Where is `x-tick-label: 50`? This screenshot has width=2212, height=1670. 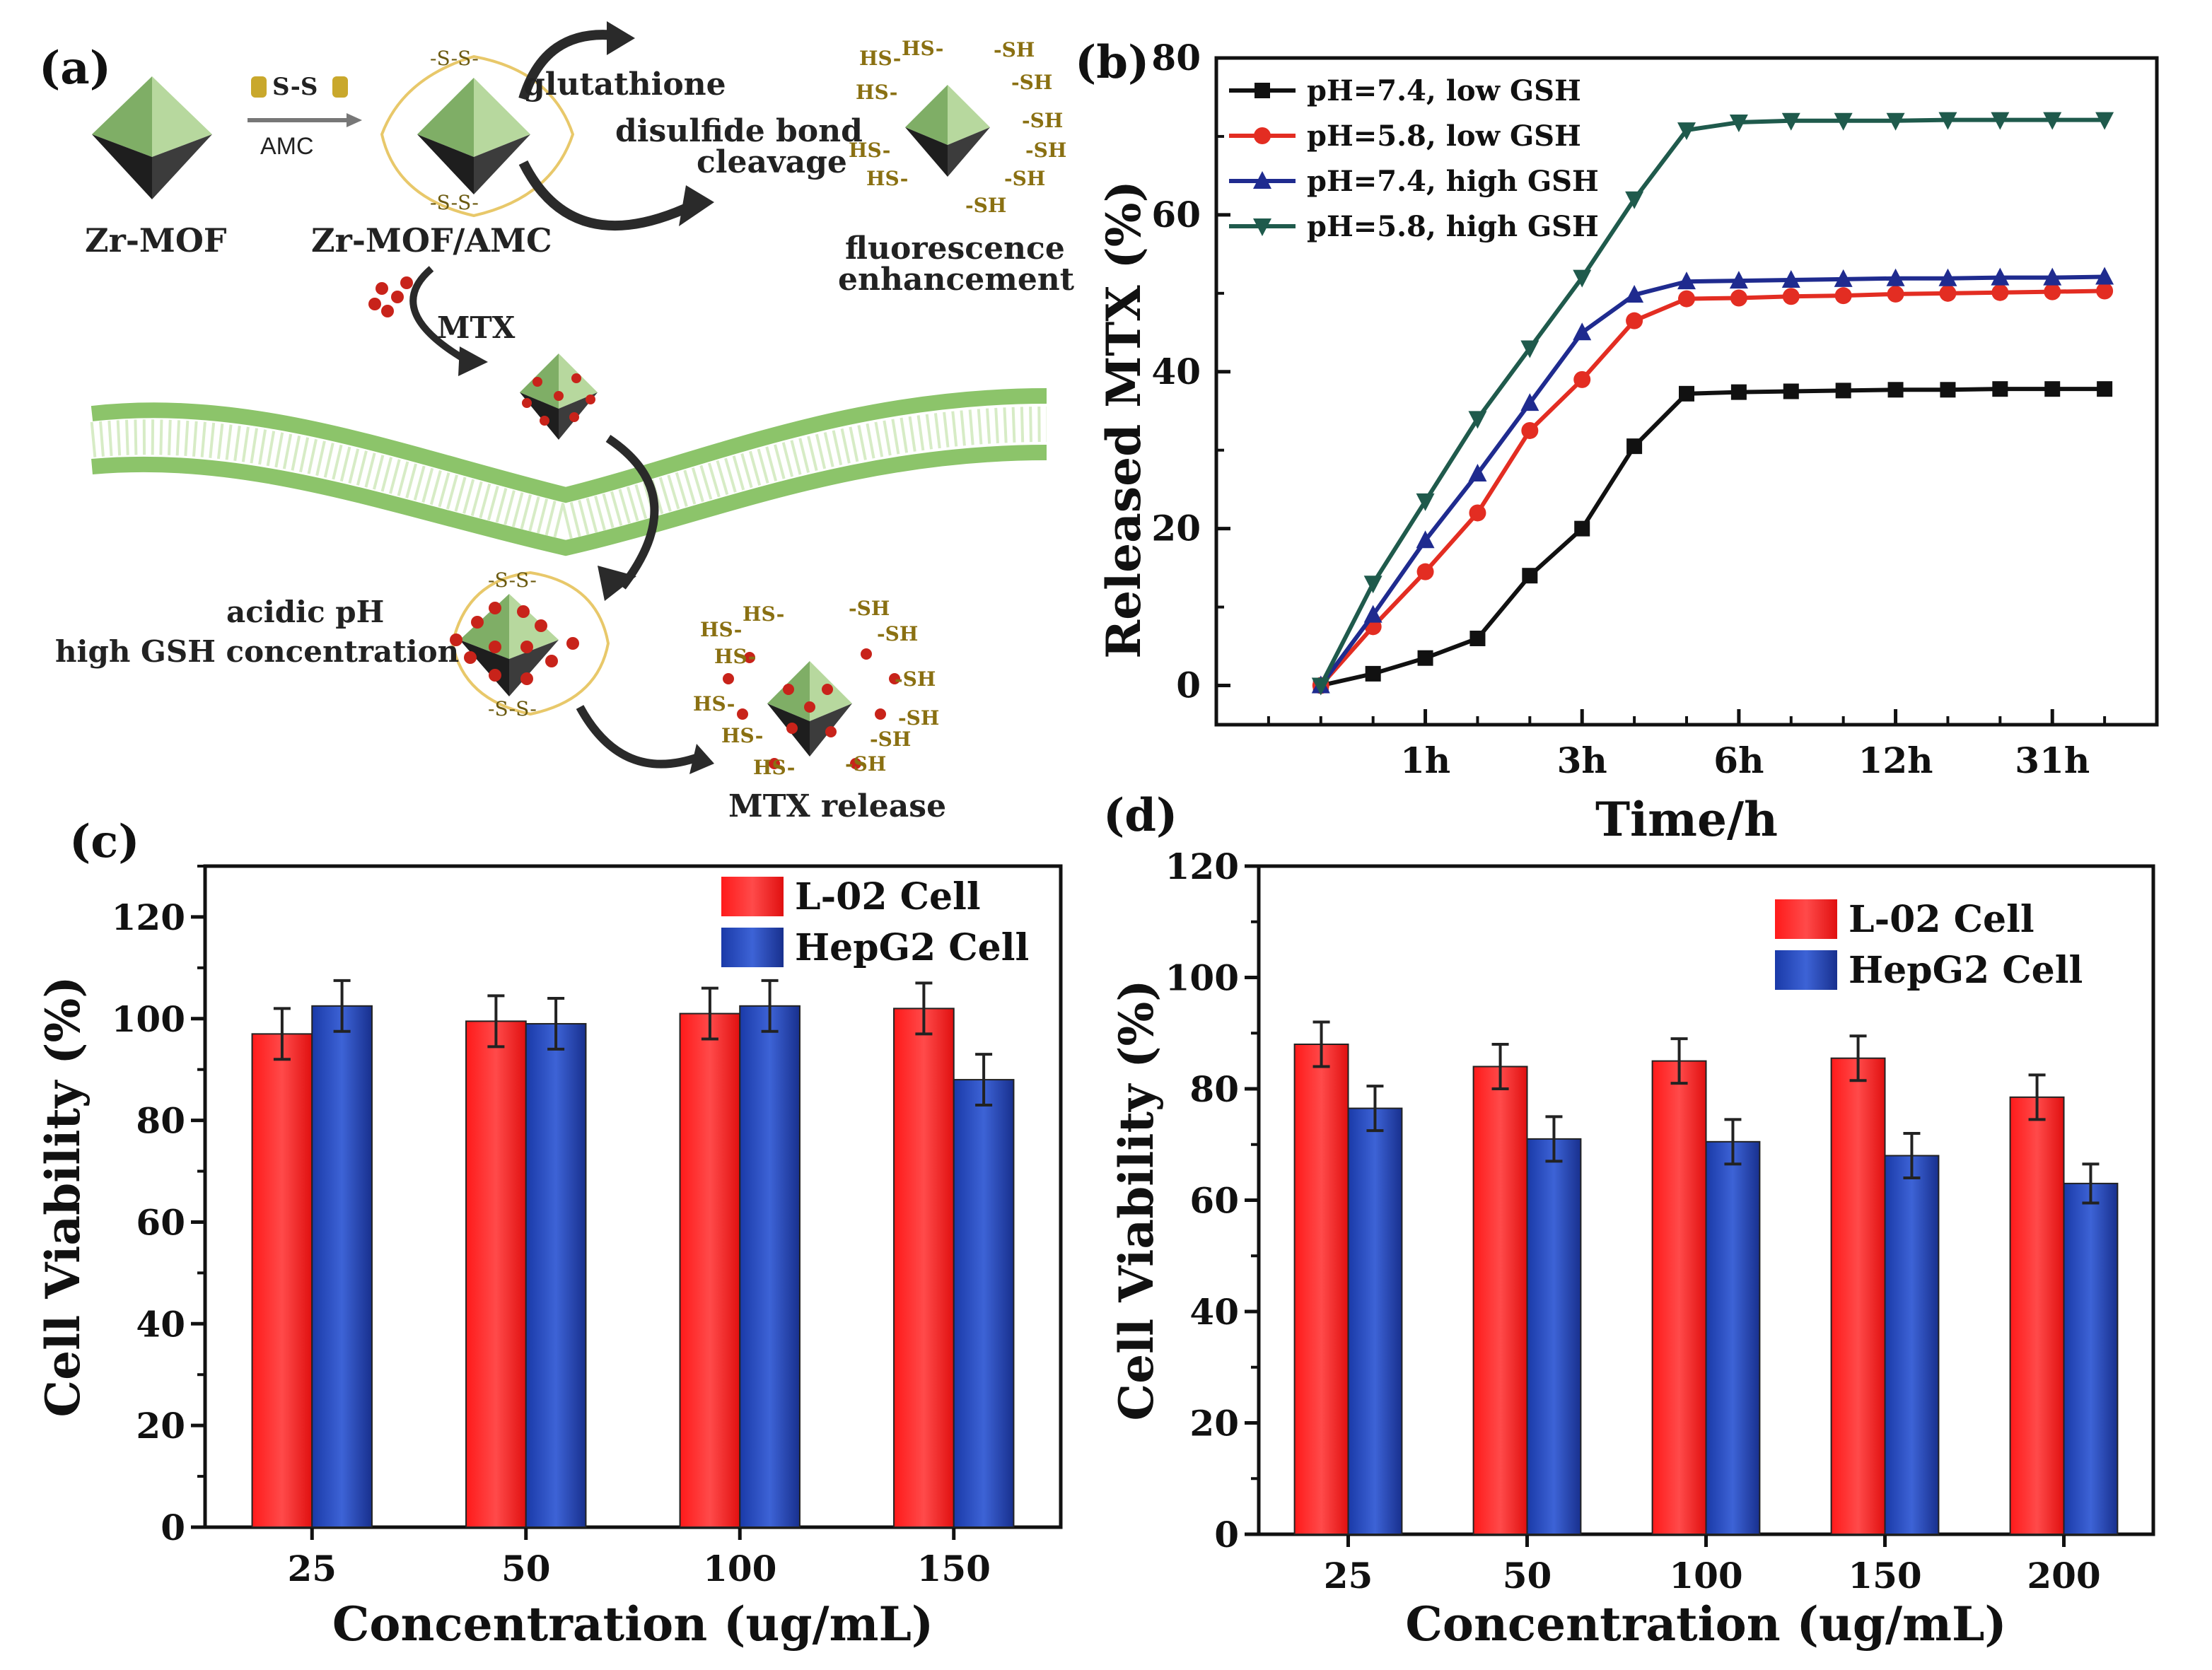
x-tick-label: 50 is located at coordinates (526, 1569).